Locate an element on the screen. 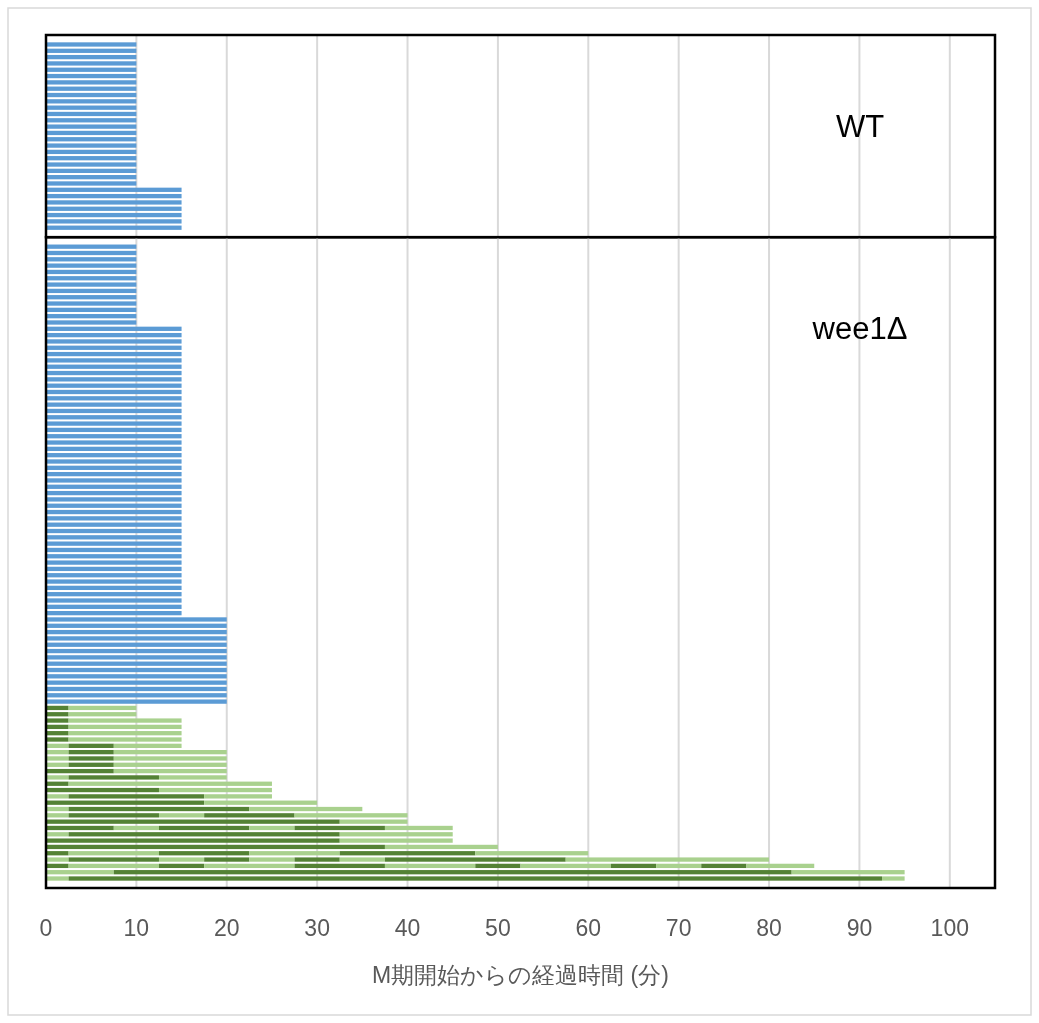  x-axis-title: M期開始からの経過時間 (分) is located at coordinates (520, 975).